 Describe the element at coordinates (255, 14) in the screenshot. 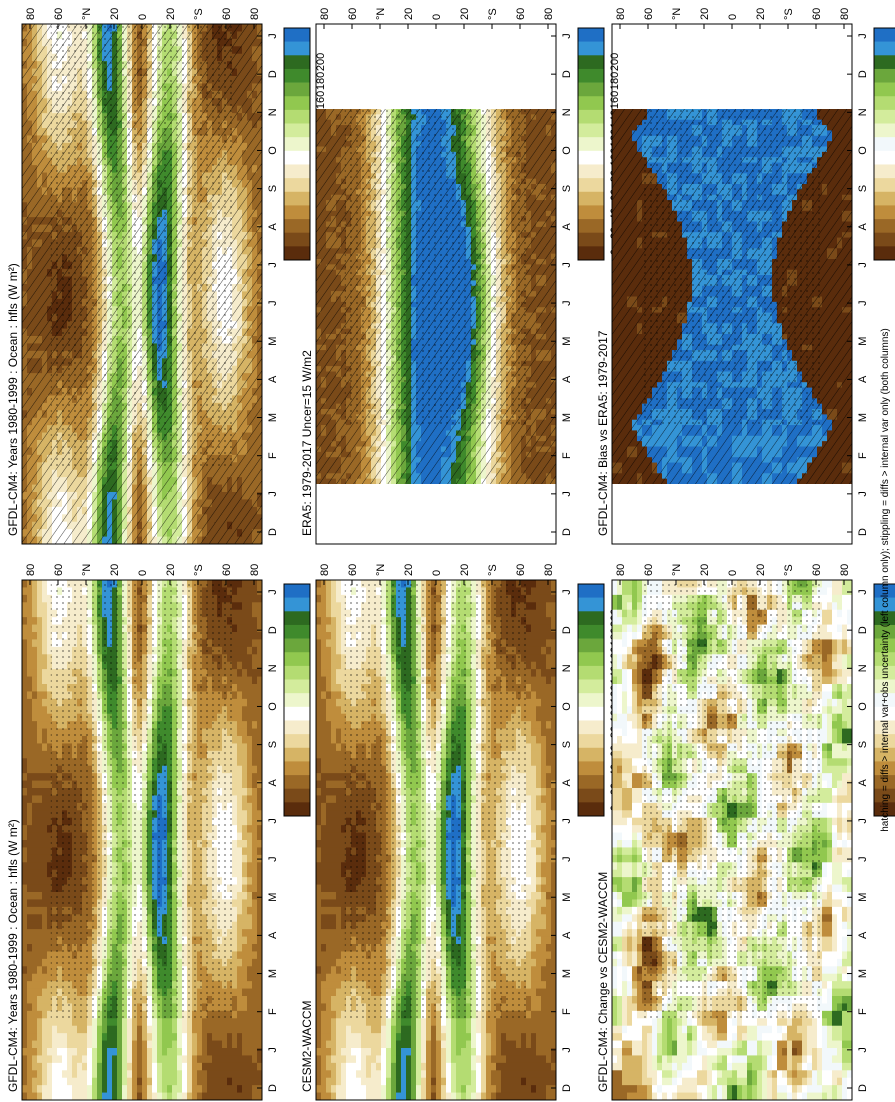

I see `lat-tick-label: 80` at that location.